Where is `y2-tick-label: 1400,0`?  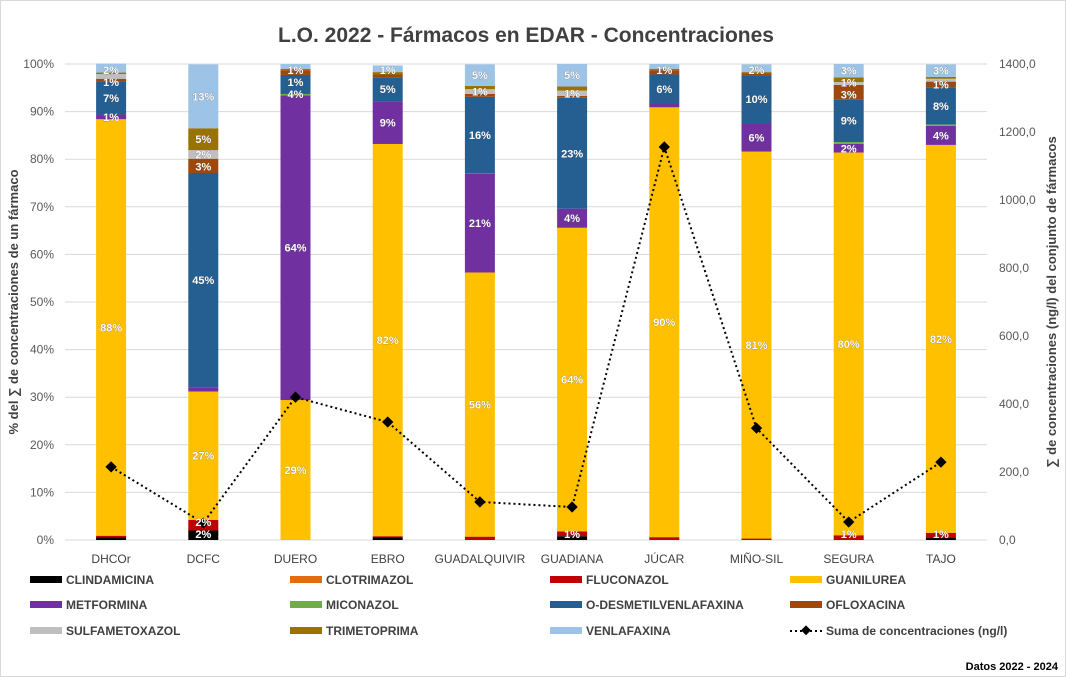 y2-tick-label: 1400,0 is located at coordinates (1017, 64).